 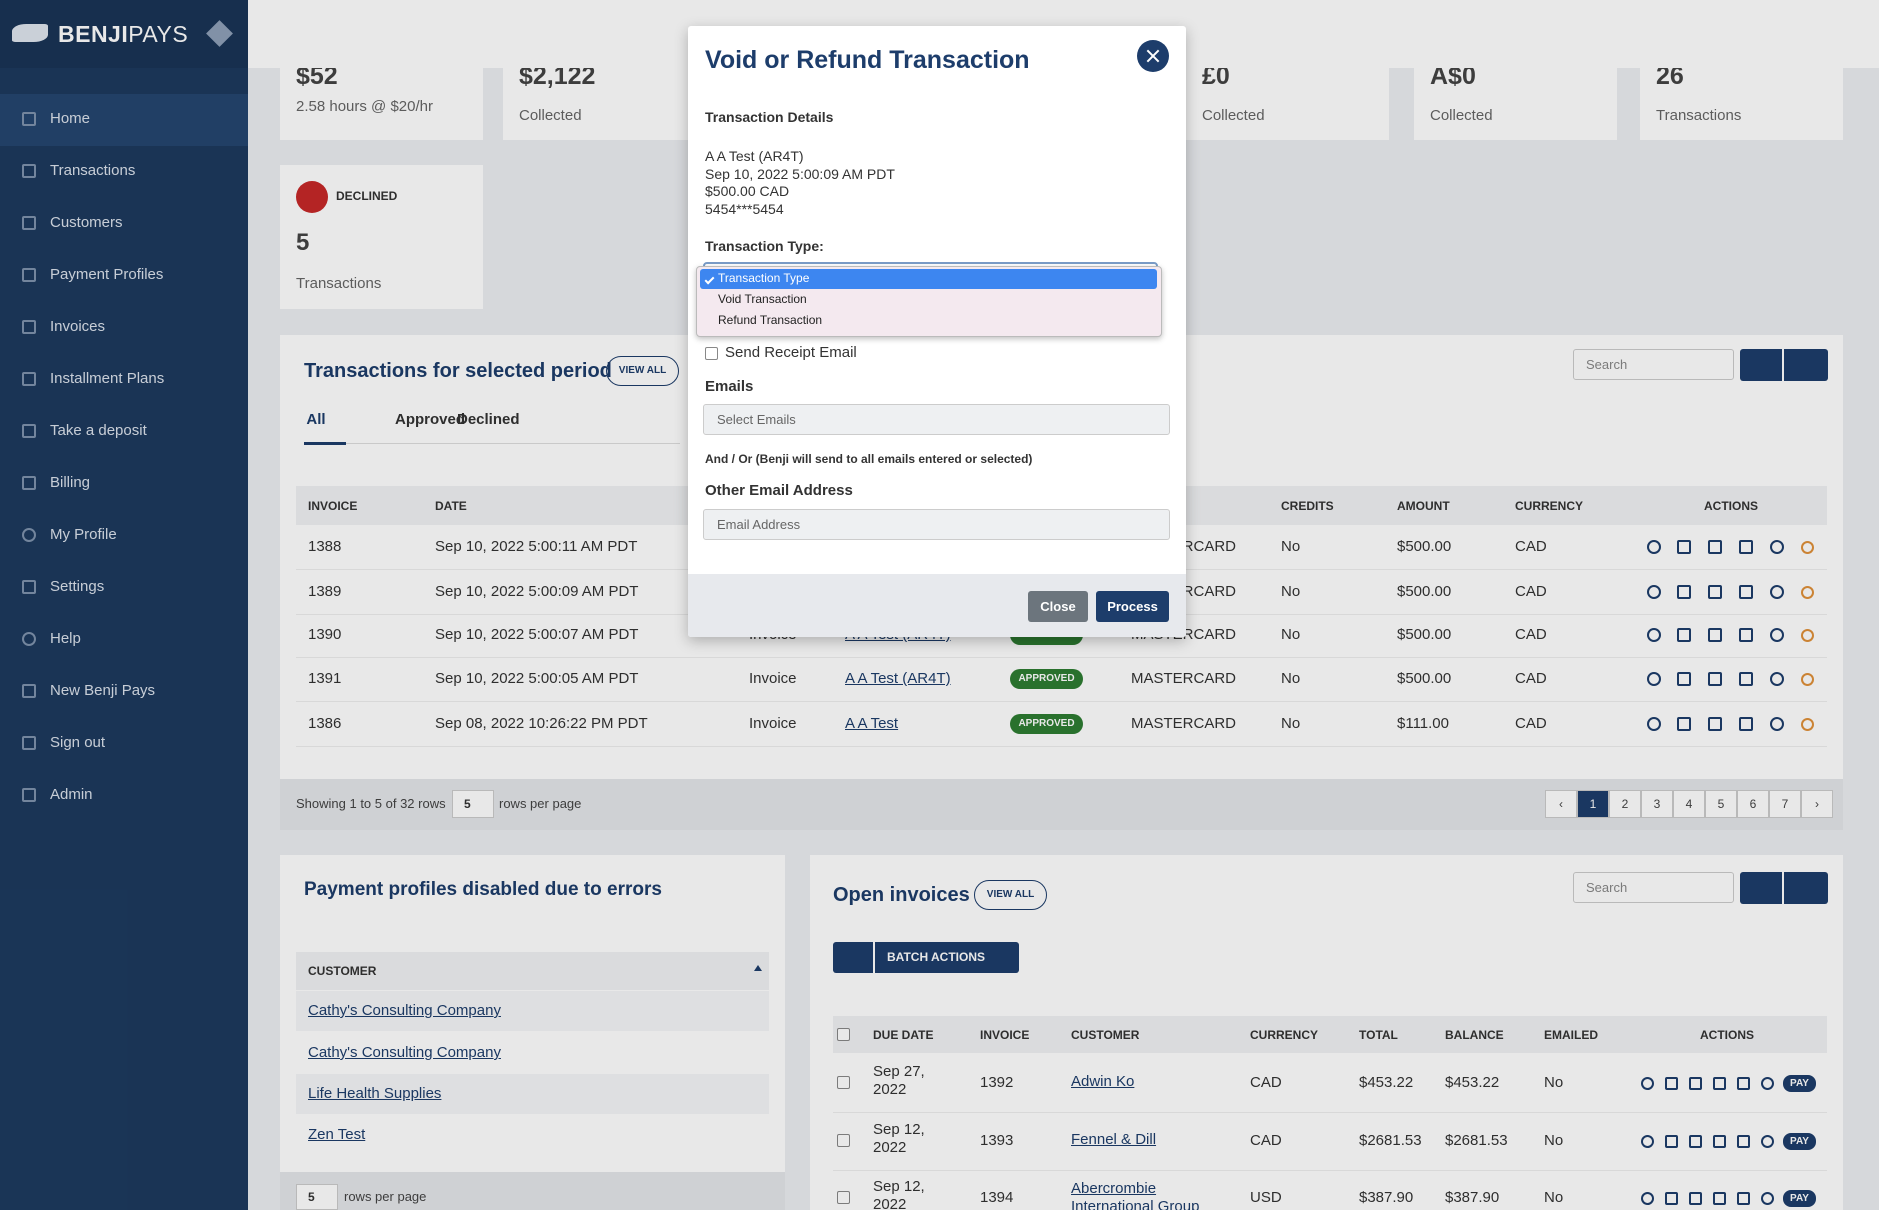 I want to click on page-button: 5, so click(x=1721, y=804).